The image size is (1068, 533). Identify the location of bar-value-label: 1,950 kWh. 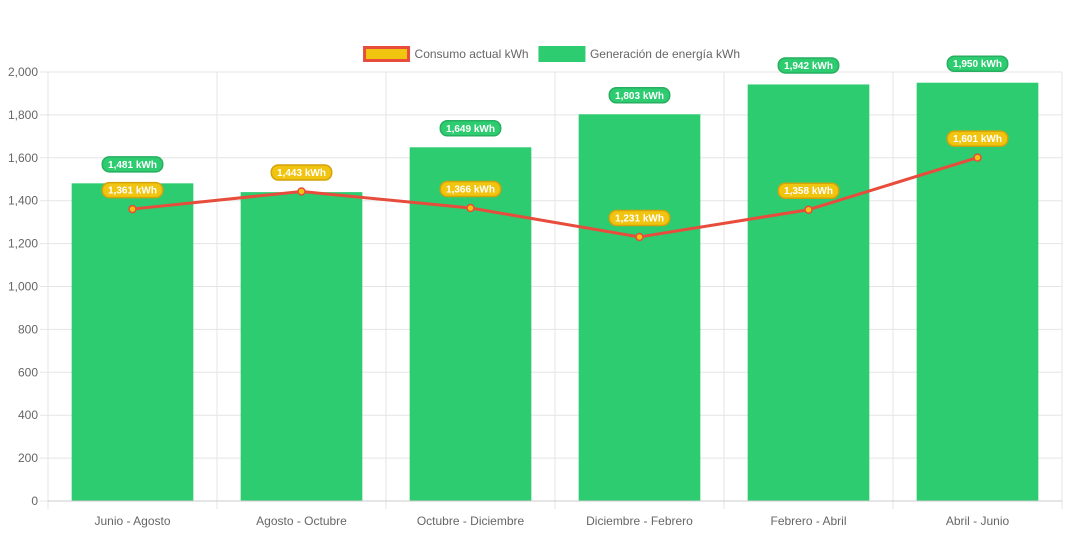
(977, 63).